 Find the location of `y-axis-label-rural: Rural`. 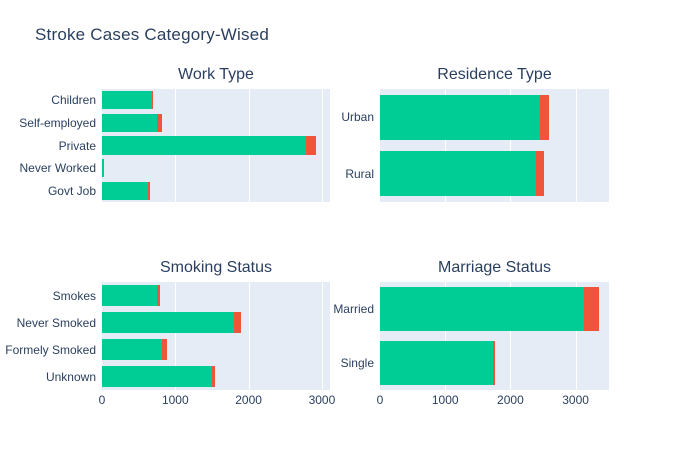

y-axis-label-rural: Rural is located at coordinates (359, 173).